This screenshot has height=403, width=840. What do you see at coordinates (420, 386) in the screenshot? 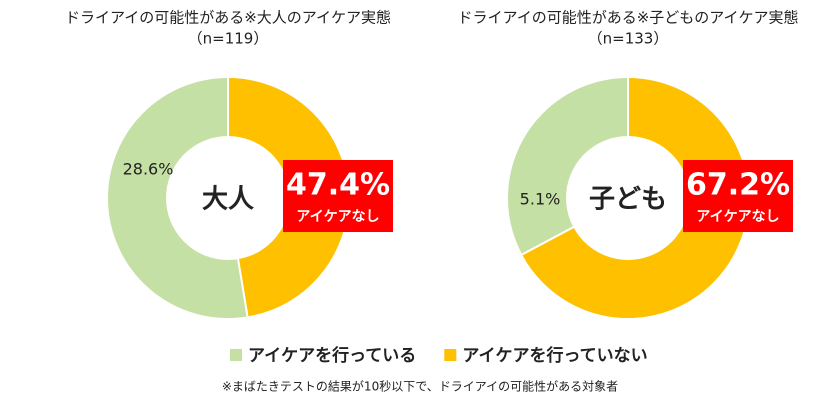
I see `footnote: ※まばたきテストの結果が10秒以下で、ドライアイの可能性がある対象者` at bounding box center [420, 386].